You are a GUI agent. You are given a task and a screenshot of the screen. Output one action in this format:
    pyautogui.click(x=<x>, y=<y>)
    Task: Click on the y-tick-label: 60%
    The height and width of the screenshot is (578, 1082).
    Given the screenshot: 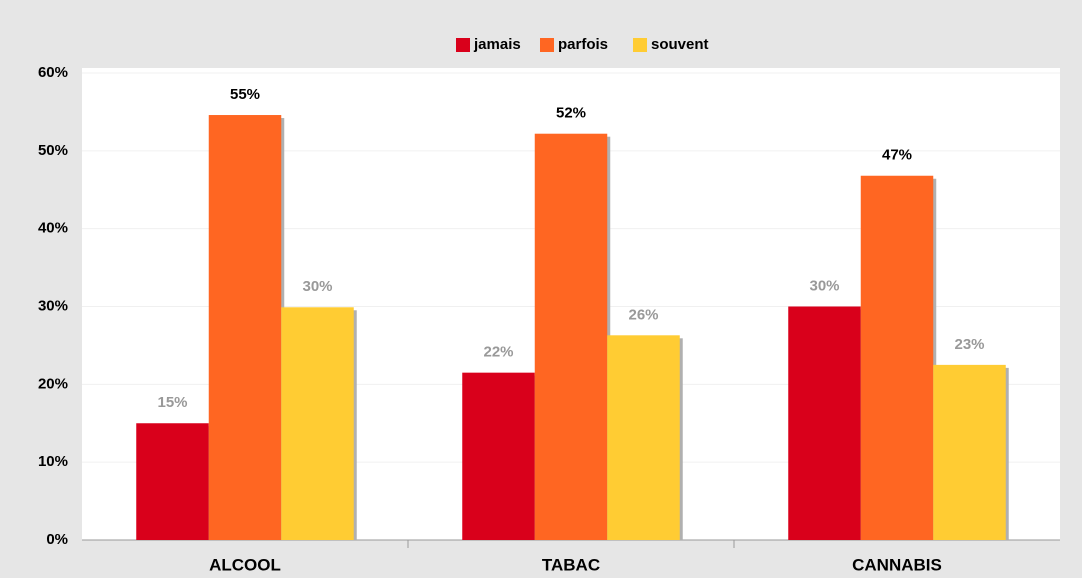 What is the action you would take?
    pyautogui.click(x=53, y=72)
    